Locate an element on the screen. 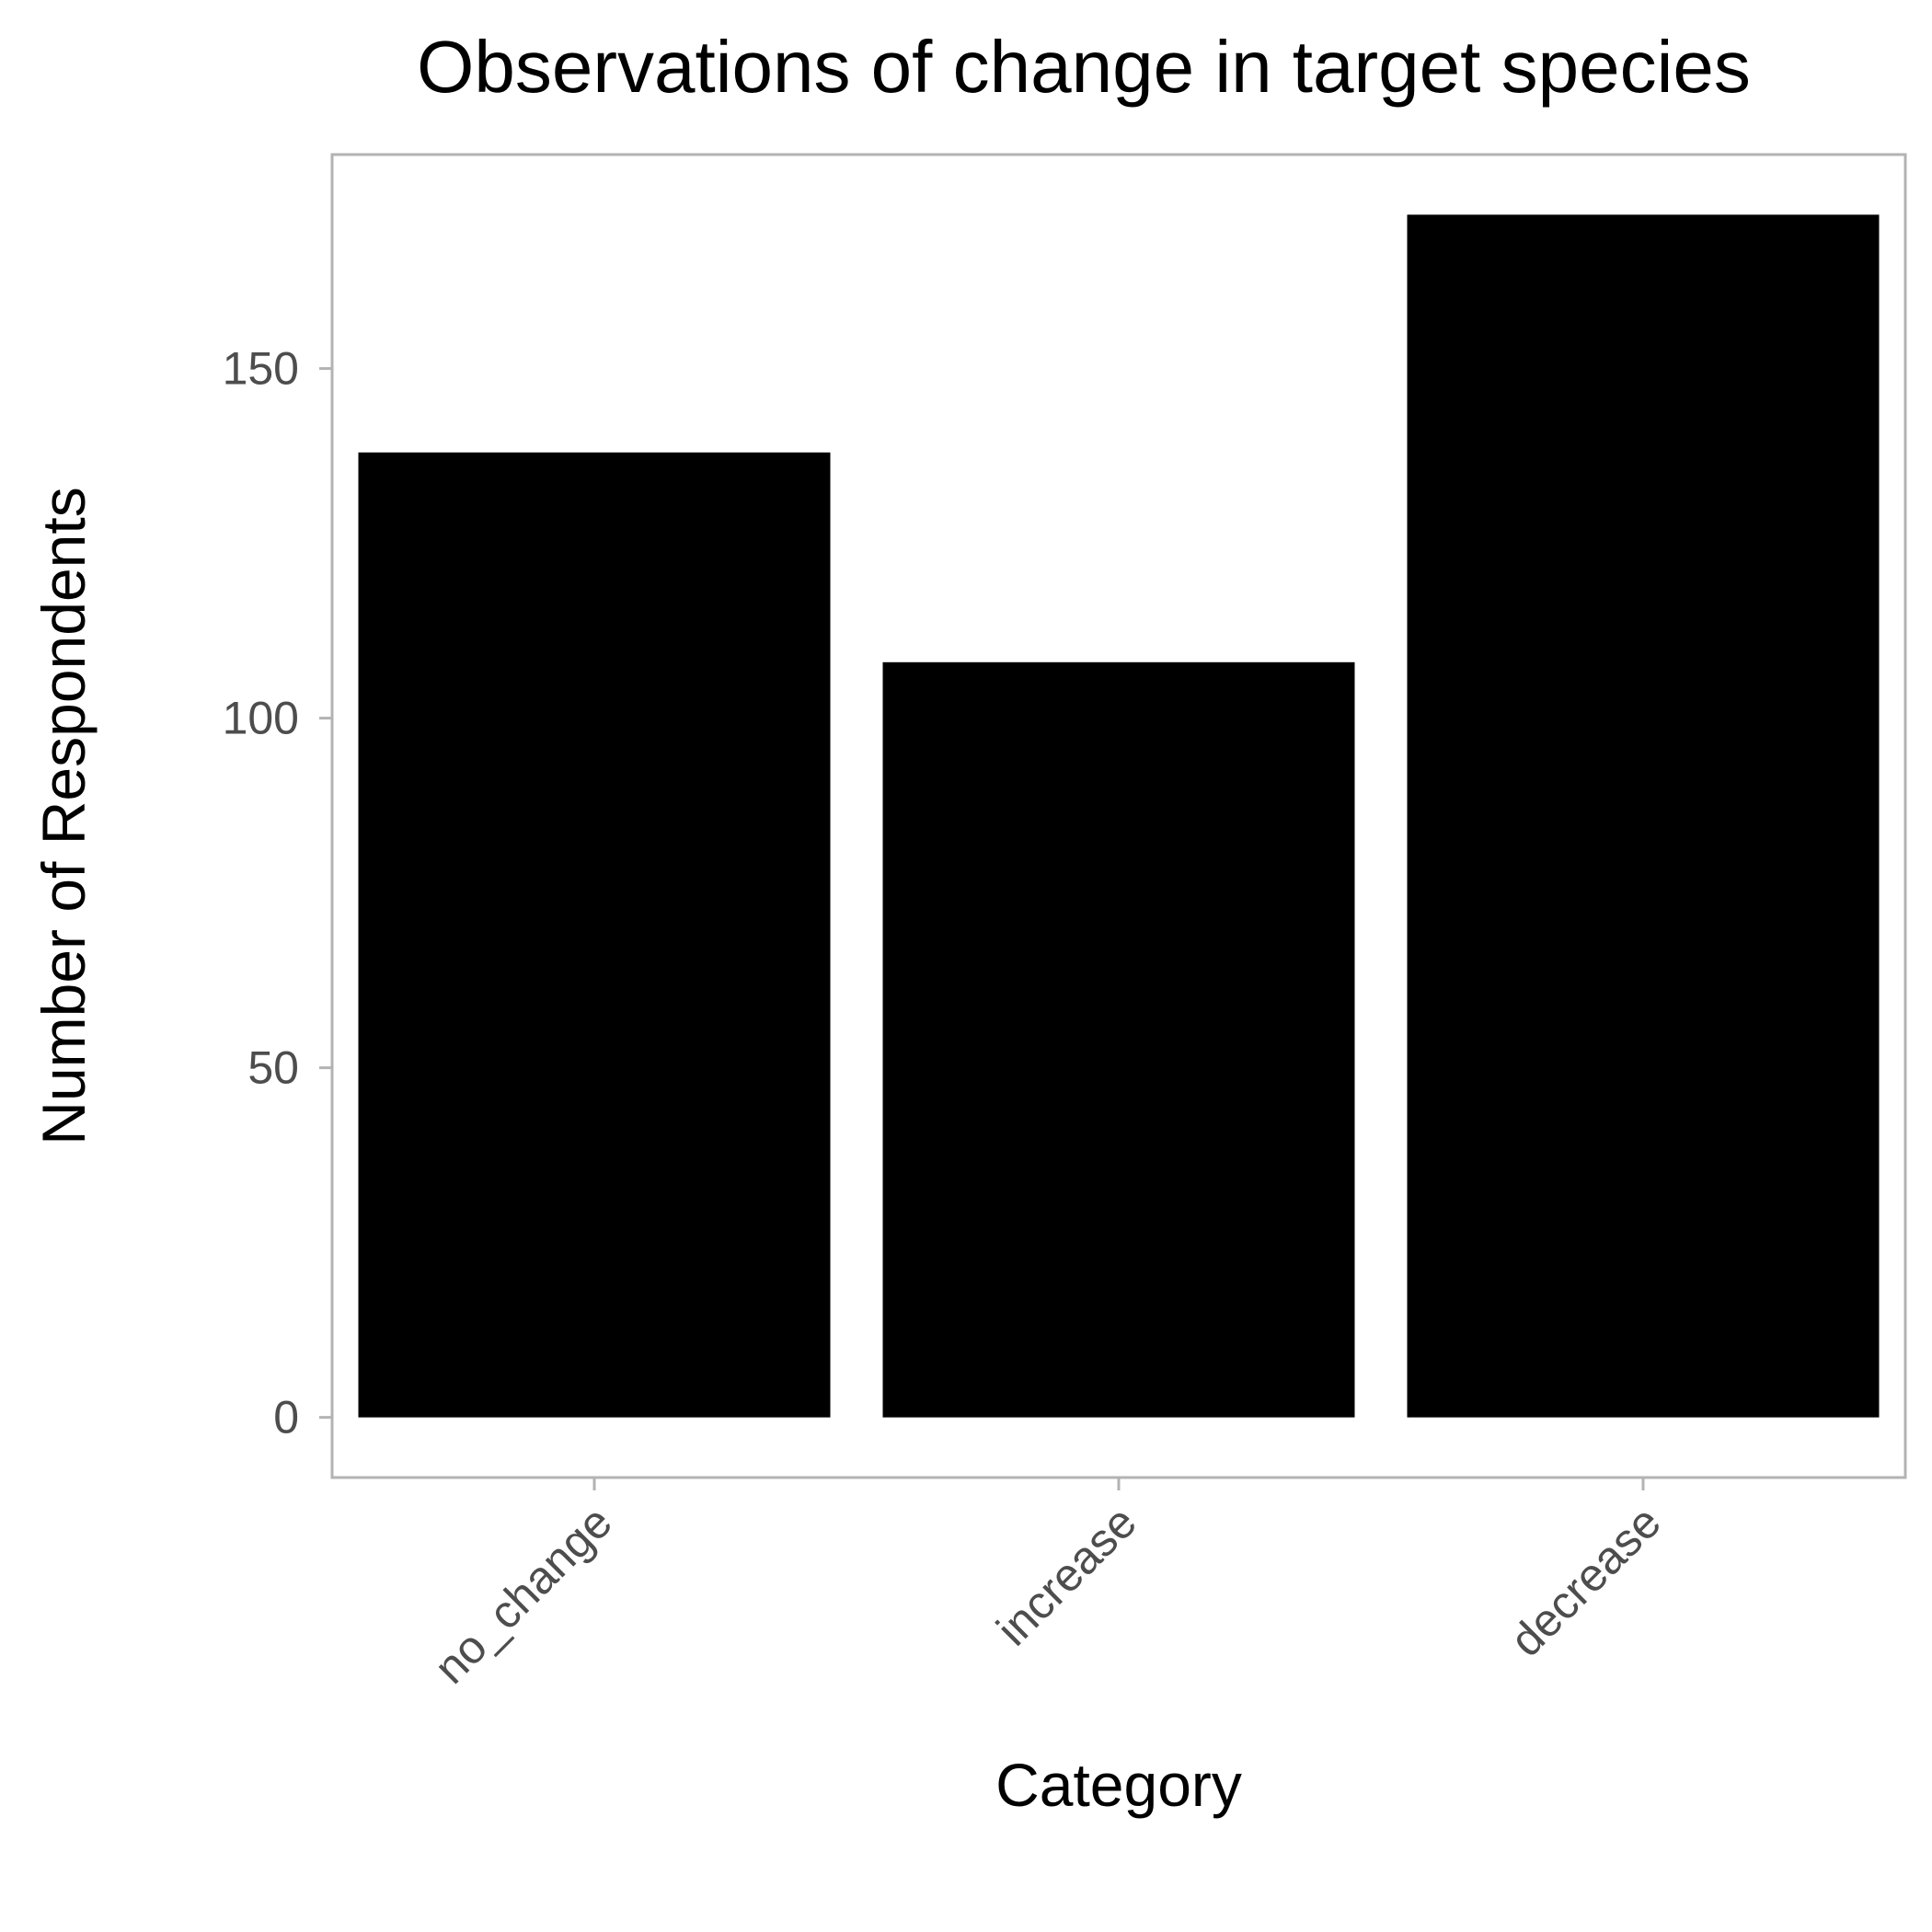 The height and width of the screenshot is (1932, 1932). chart-title: Observations of change in target species is located at coordinates (1084, 67).